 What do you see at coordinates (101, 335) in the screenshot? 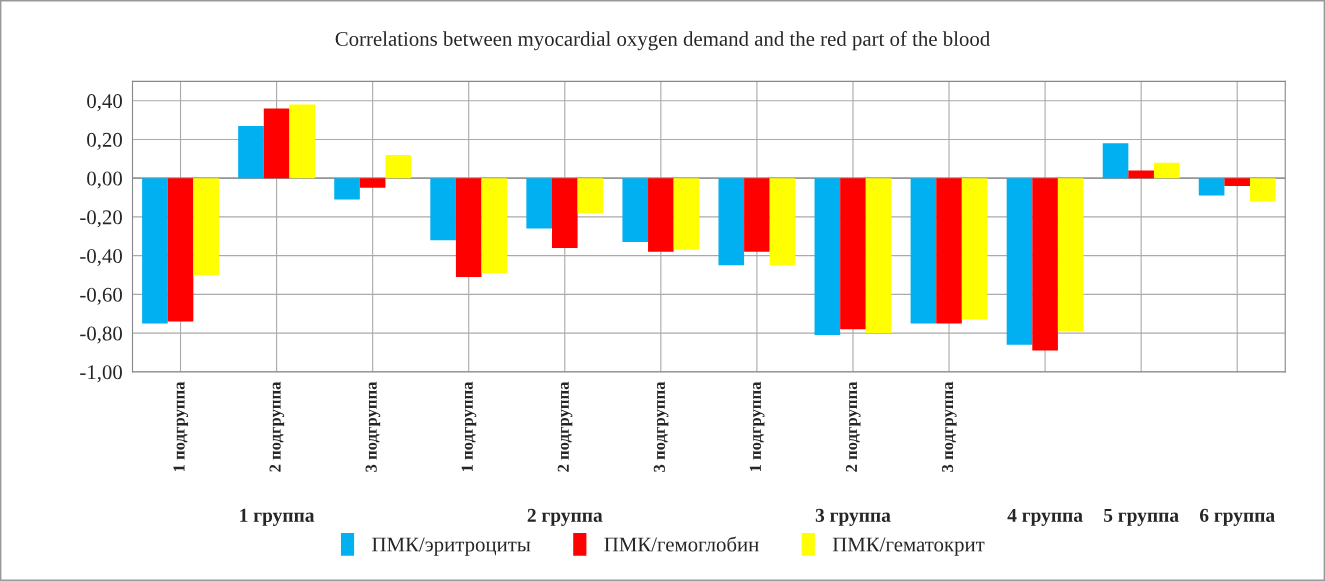
I see `y-tick-label: -0,80` at bounding box center [101, 335].